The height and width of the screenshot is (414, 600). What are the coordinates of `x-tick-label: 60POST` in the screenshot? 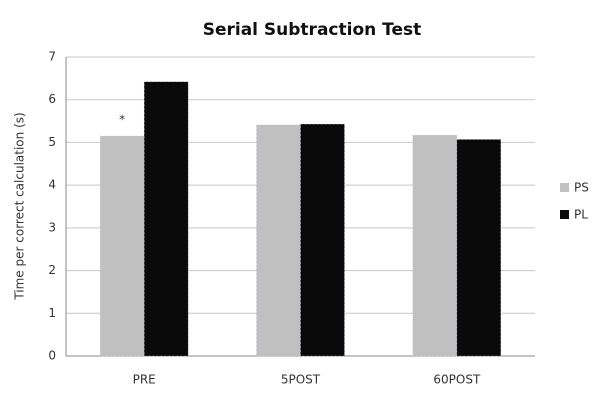 It's located at (457, 380).